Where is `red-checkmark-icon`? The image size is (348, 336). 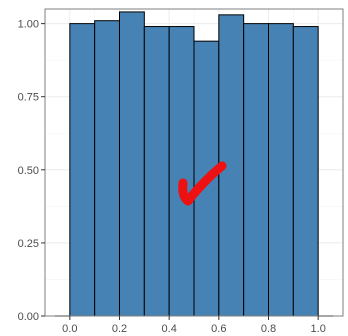
red-checkmark-icon is located at coordinates (202, 183).